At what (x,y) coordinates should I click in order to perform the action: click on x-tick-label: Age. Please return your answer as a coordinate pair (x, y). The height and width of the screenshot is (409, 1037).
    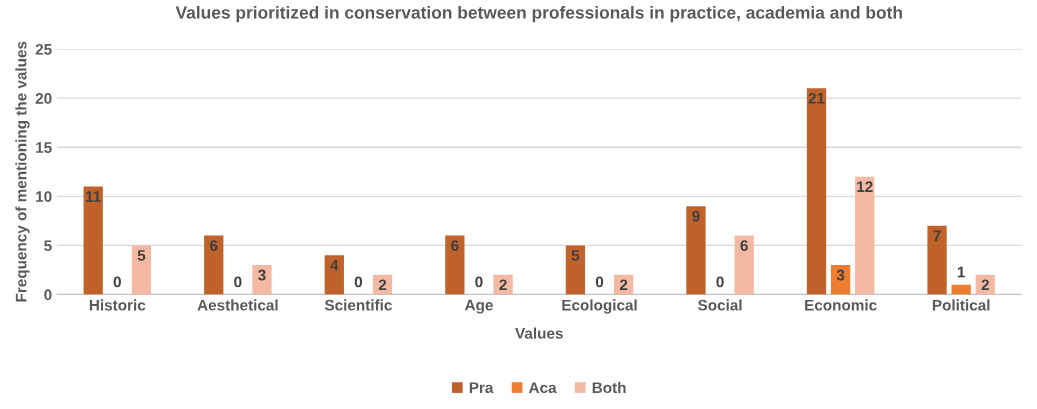
    Looking at the image, I should click on (478, 306).